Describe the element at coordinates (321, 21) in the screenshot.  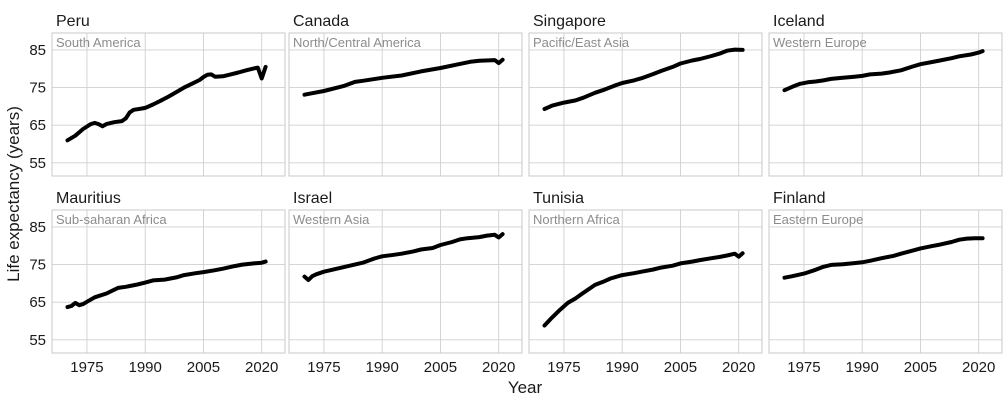
I see `panel-title: Canada` at that location.